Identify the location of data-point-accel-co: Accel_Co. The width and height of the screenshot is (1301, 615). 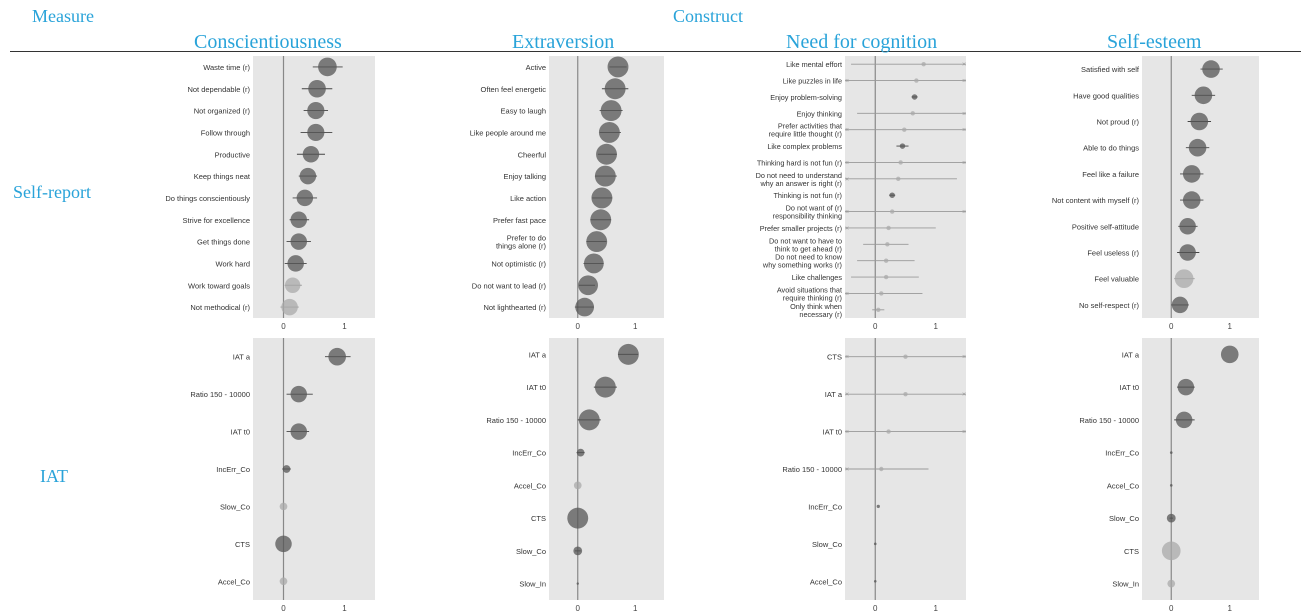
(843, 581).